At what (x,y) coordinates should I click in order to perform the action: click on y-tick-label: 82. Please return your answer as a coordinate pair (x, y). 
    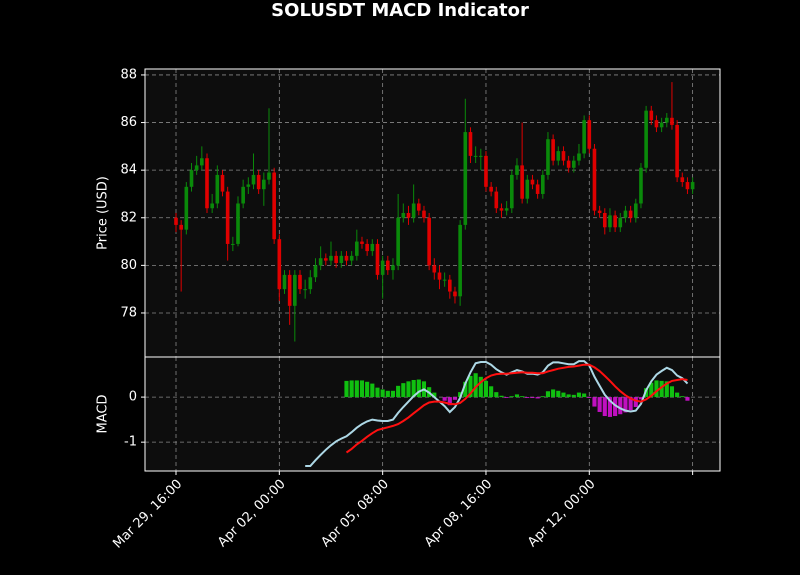
    Looking at the image, I should click on (128, 217).